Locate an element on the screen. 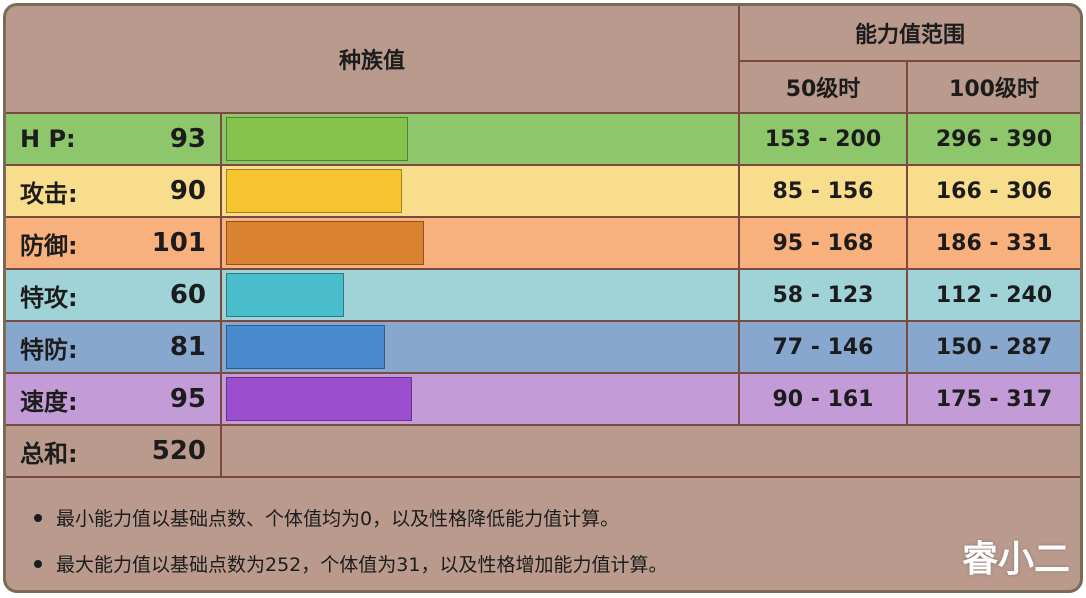 This screenshot has width=1086, height=598. range-level100: 186 - 331 is located at coordinates (994, 244).